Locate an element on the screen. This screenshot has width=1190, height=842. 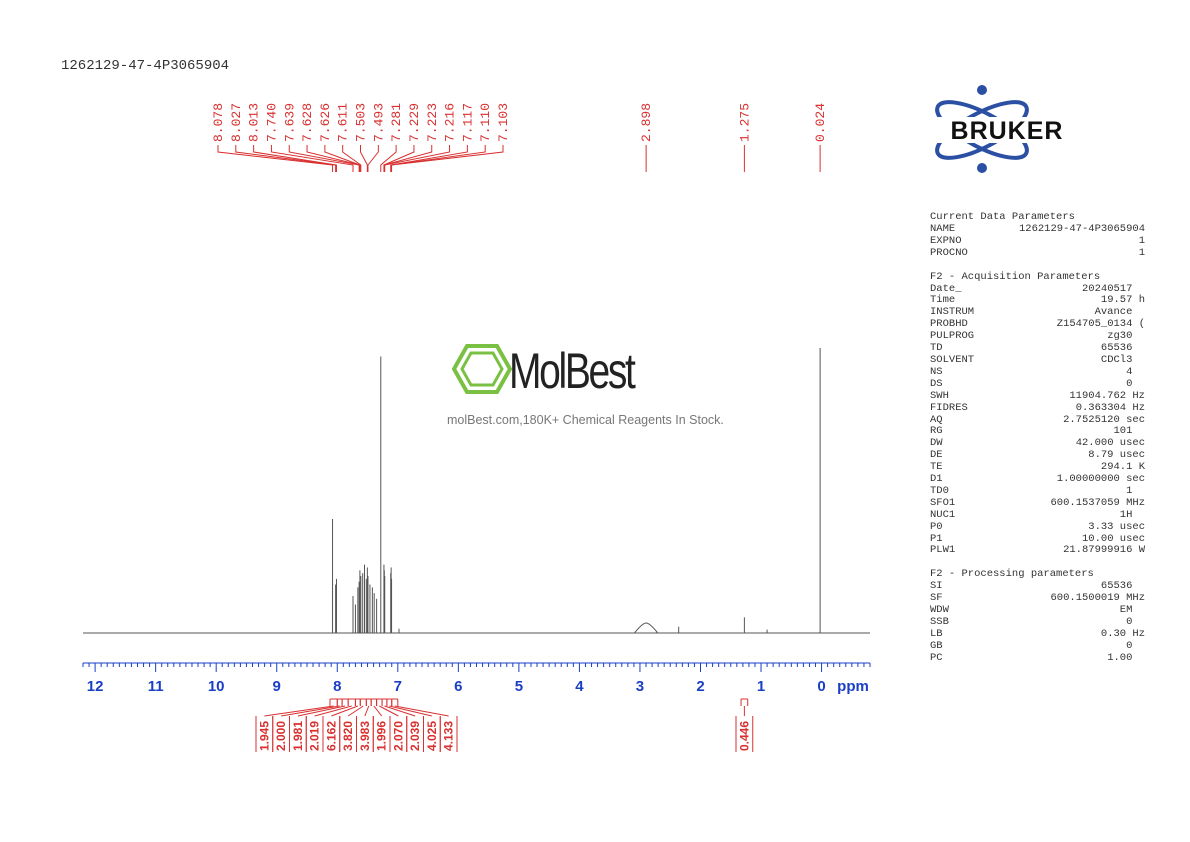
integral-value: 1.981 is located at coordinates (298, 736).